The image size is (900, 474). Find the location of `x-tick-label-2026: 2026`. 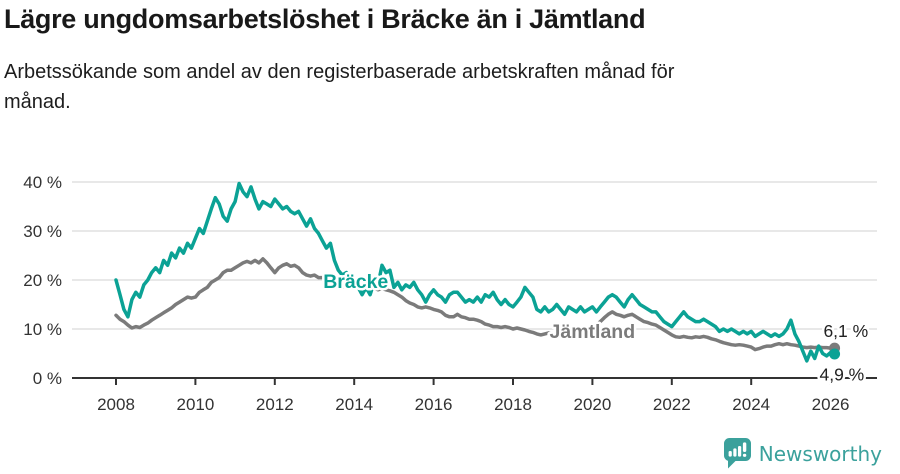

x-tick-label-2026: 2026 is located at coordinates (831, 404).